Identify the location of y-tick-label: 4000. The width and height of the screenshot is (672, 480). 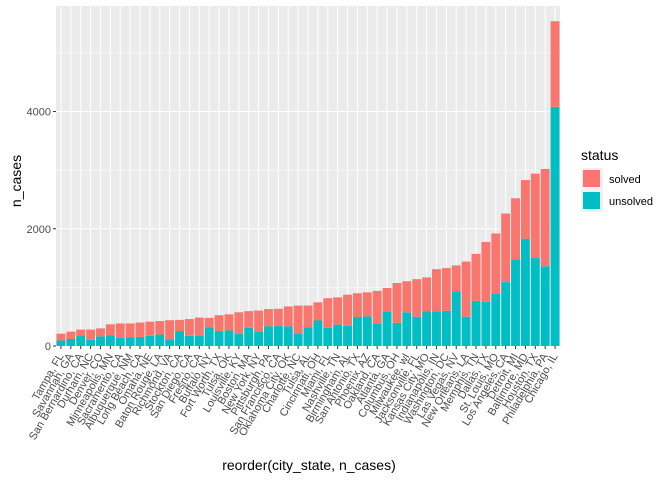
(39, 113).